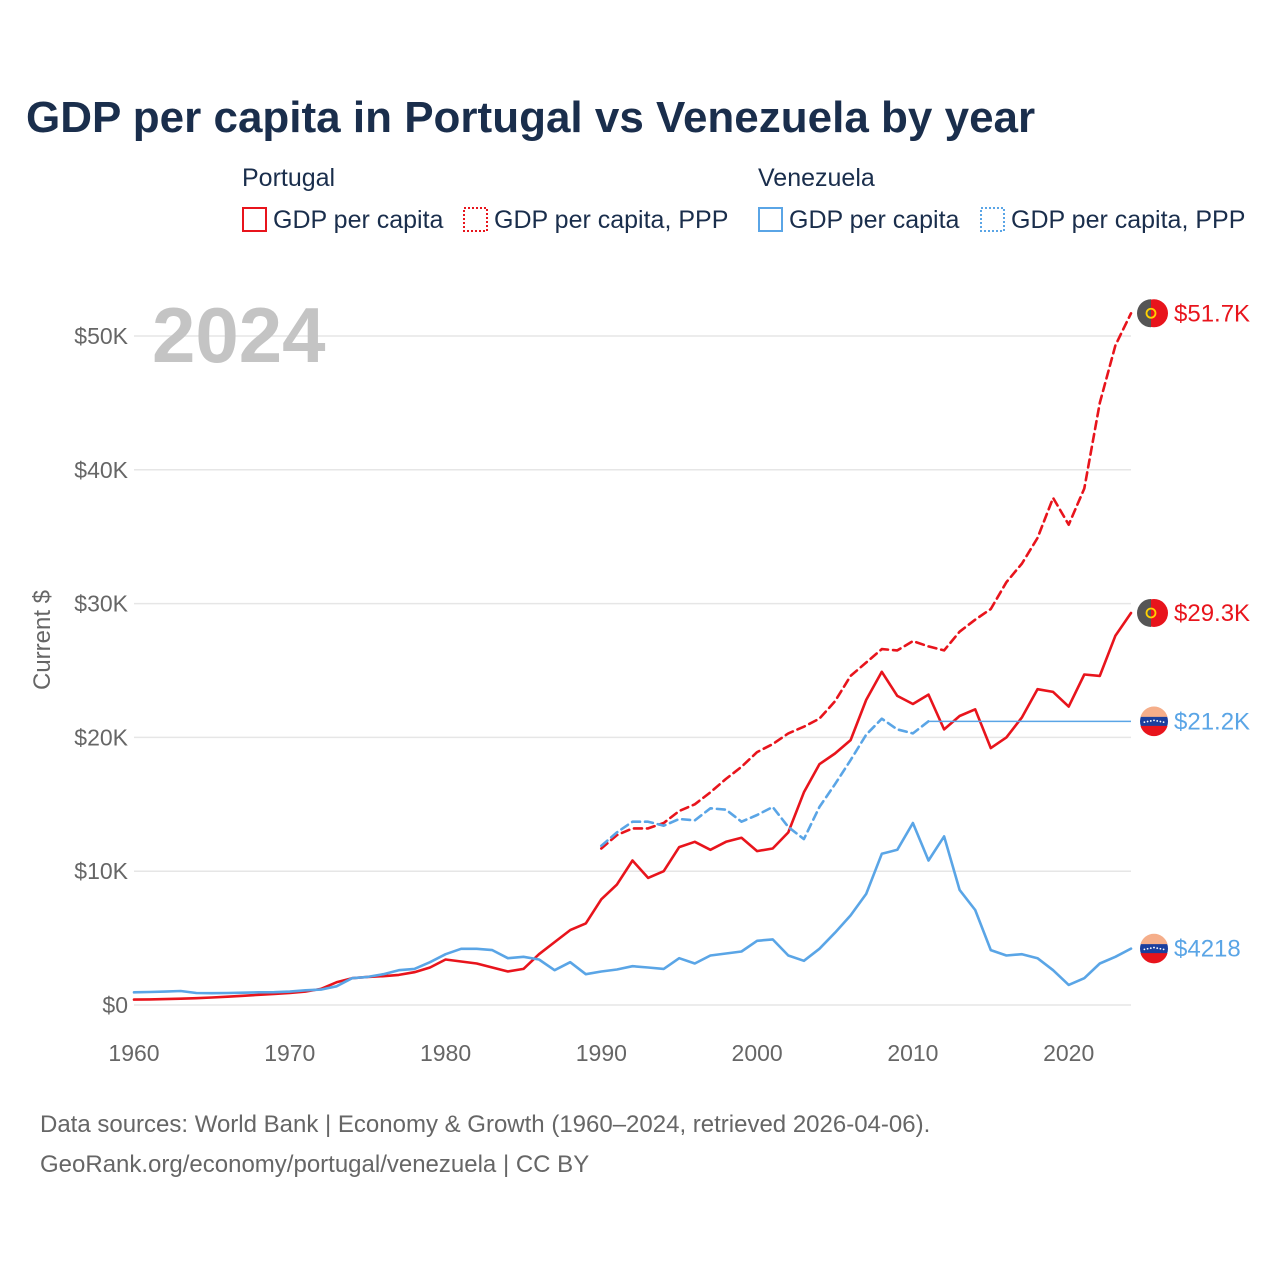 This screenshot has height=1280, width=1280. What do you see at coordinates (101, 604) in the screenshot?
I see `y-tick-label: $30K` at bounding box center [101, 604].